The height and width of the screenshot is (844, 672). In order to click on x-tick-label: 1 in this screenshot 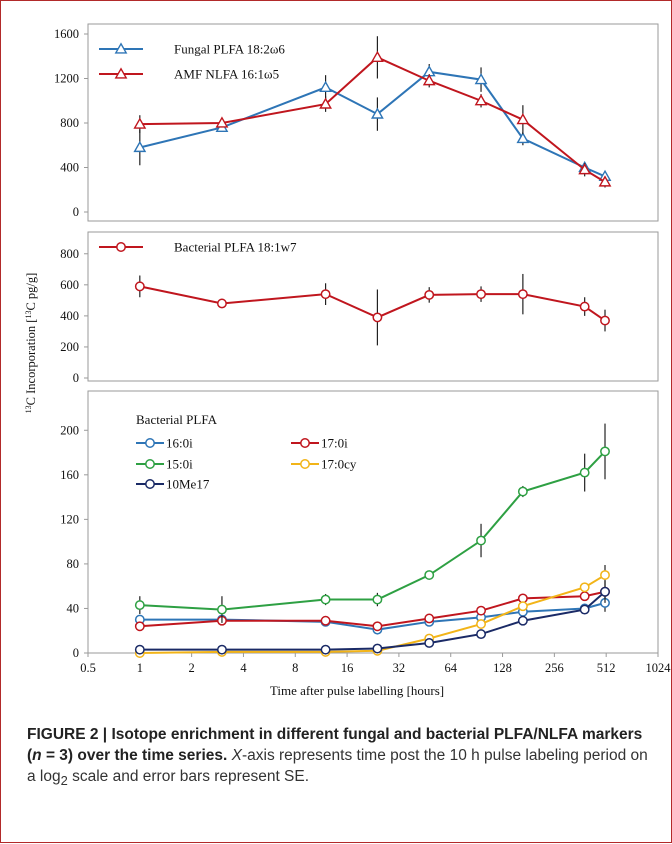, I will do `click(140, 668)`.